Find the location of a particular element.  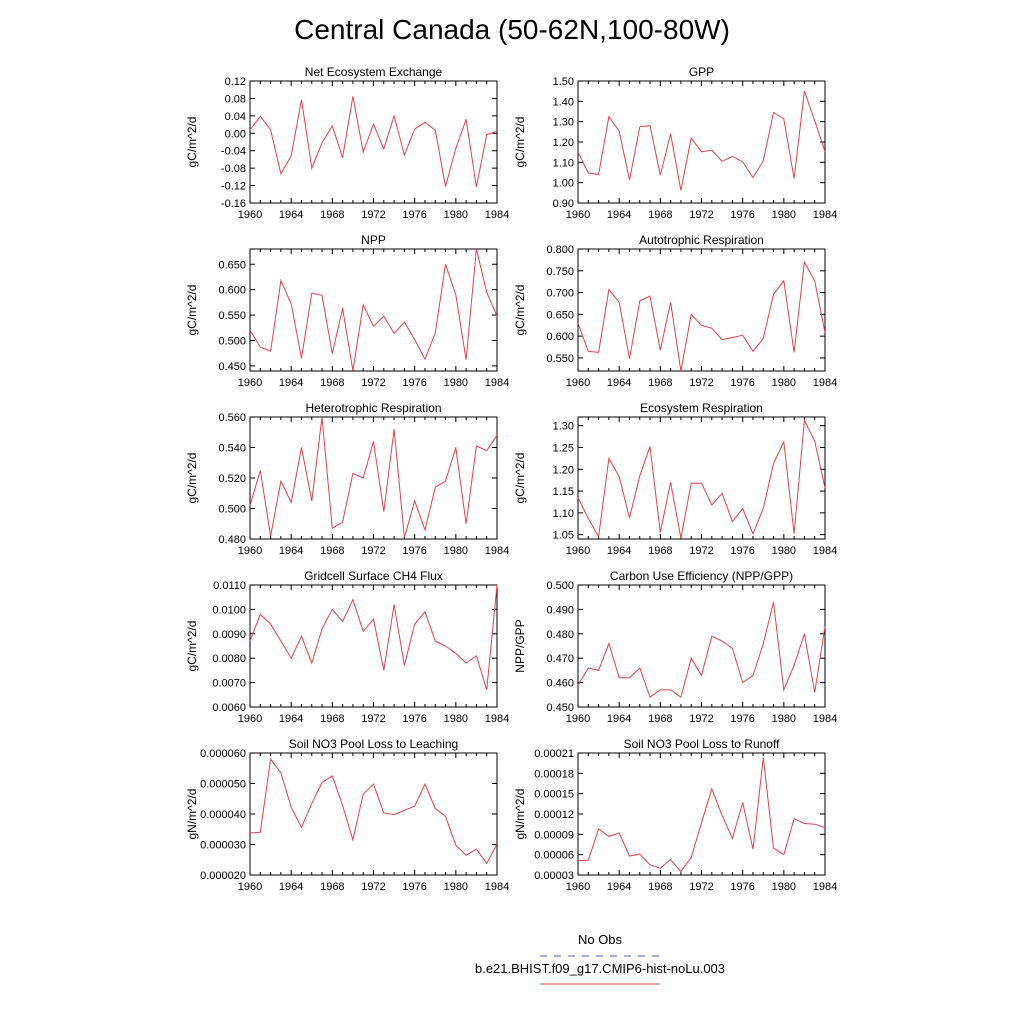

y-axis-label: gN/m^2/d is located at coordinates (192, 814).